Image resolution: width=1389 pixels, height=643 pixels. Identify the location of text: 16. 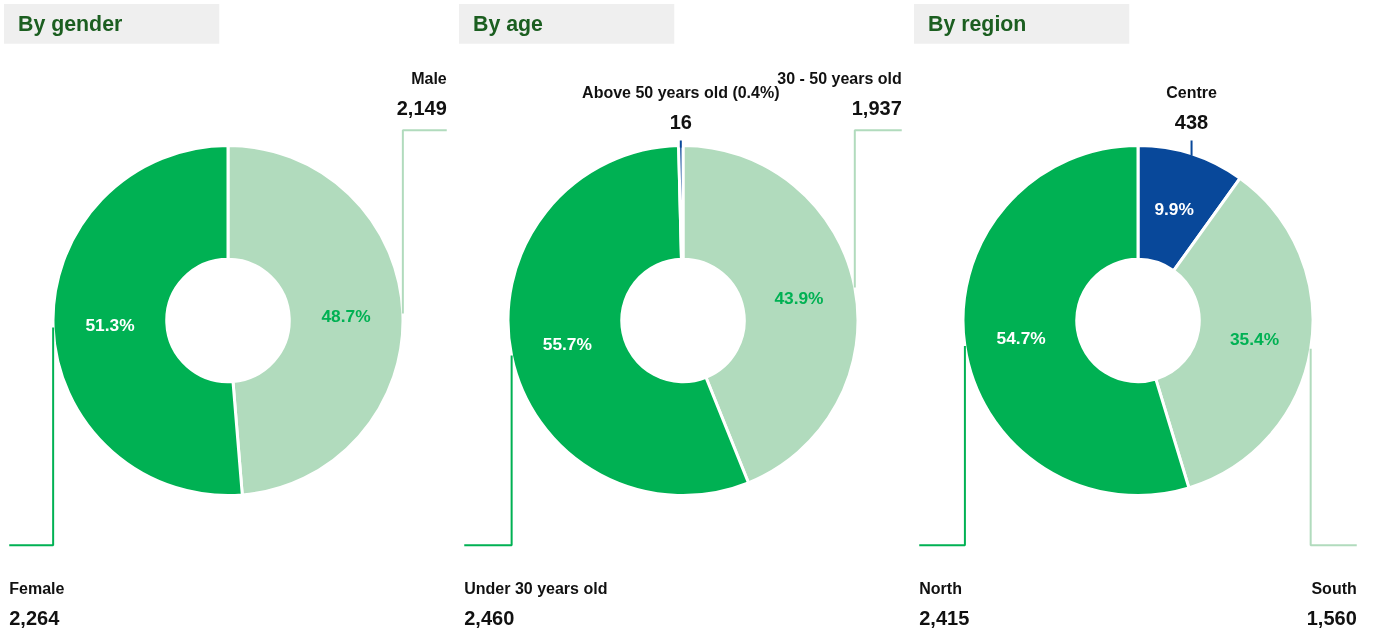
(680, 121).